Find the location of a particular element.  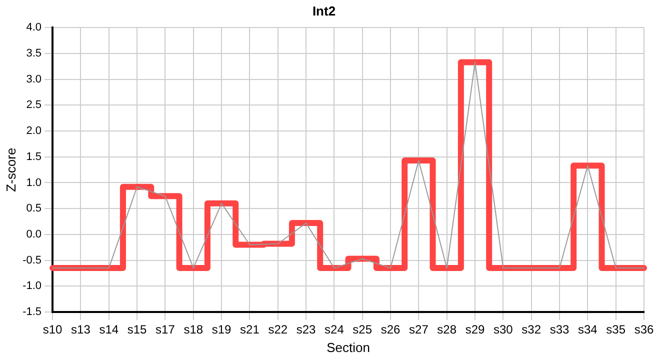

chart-title: Int2 is located at coordinates (324, 10).